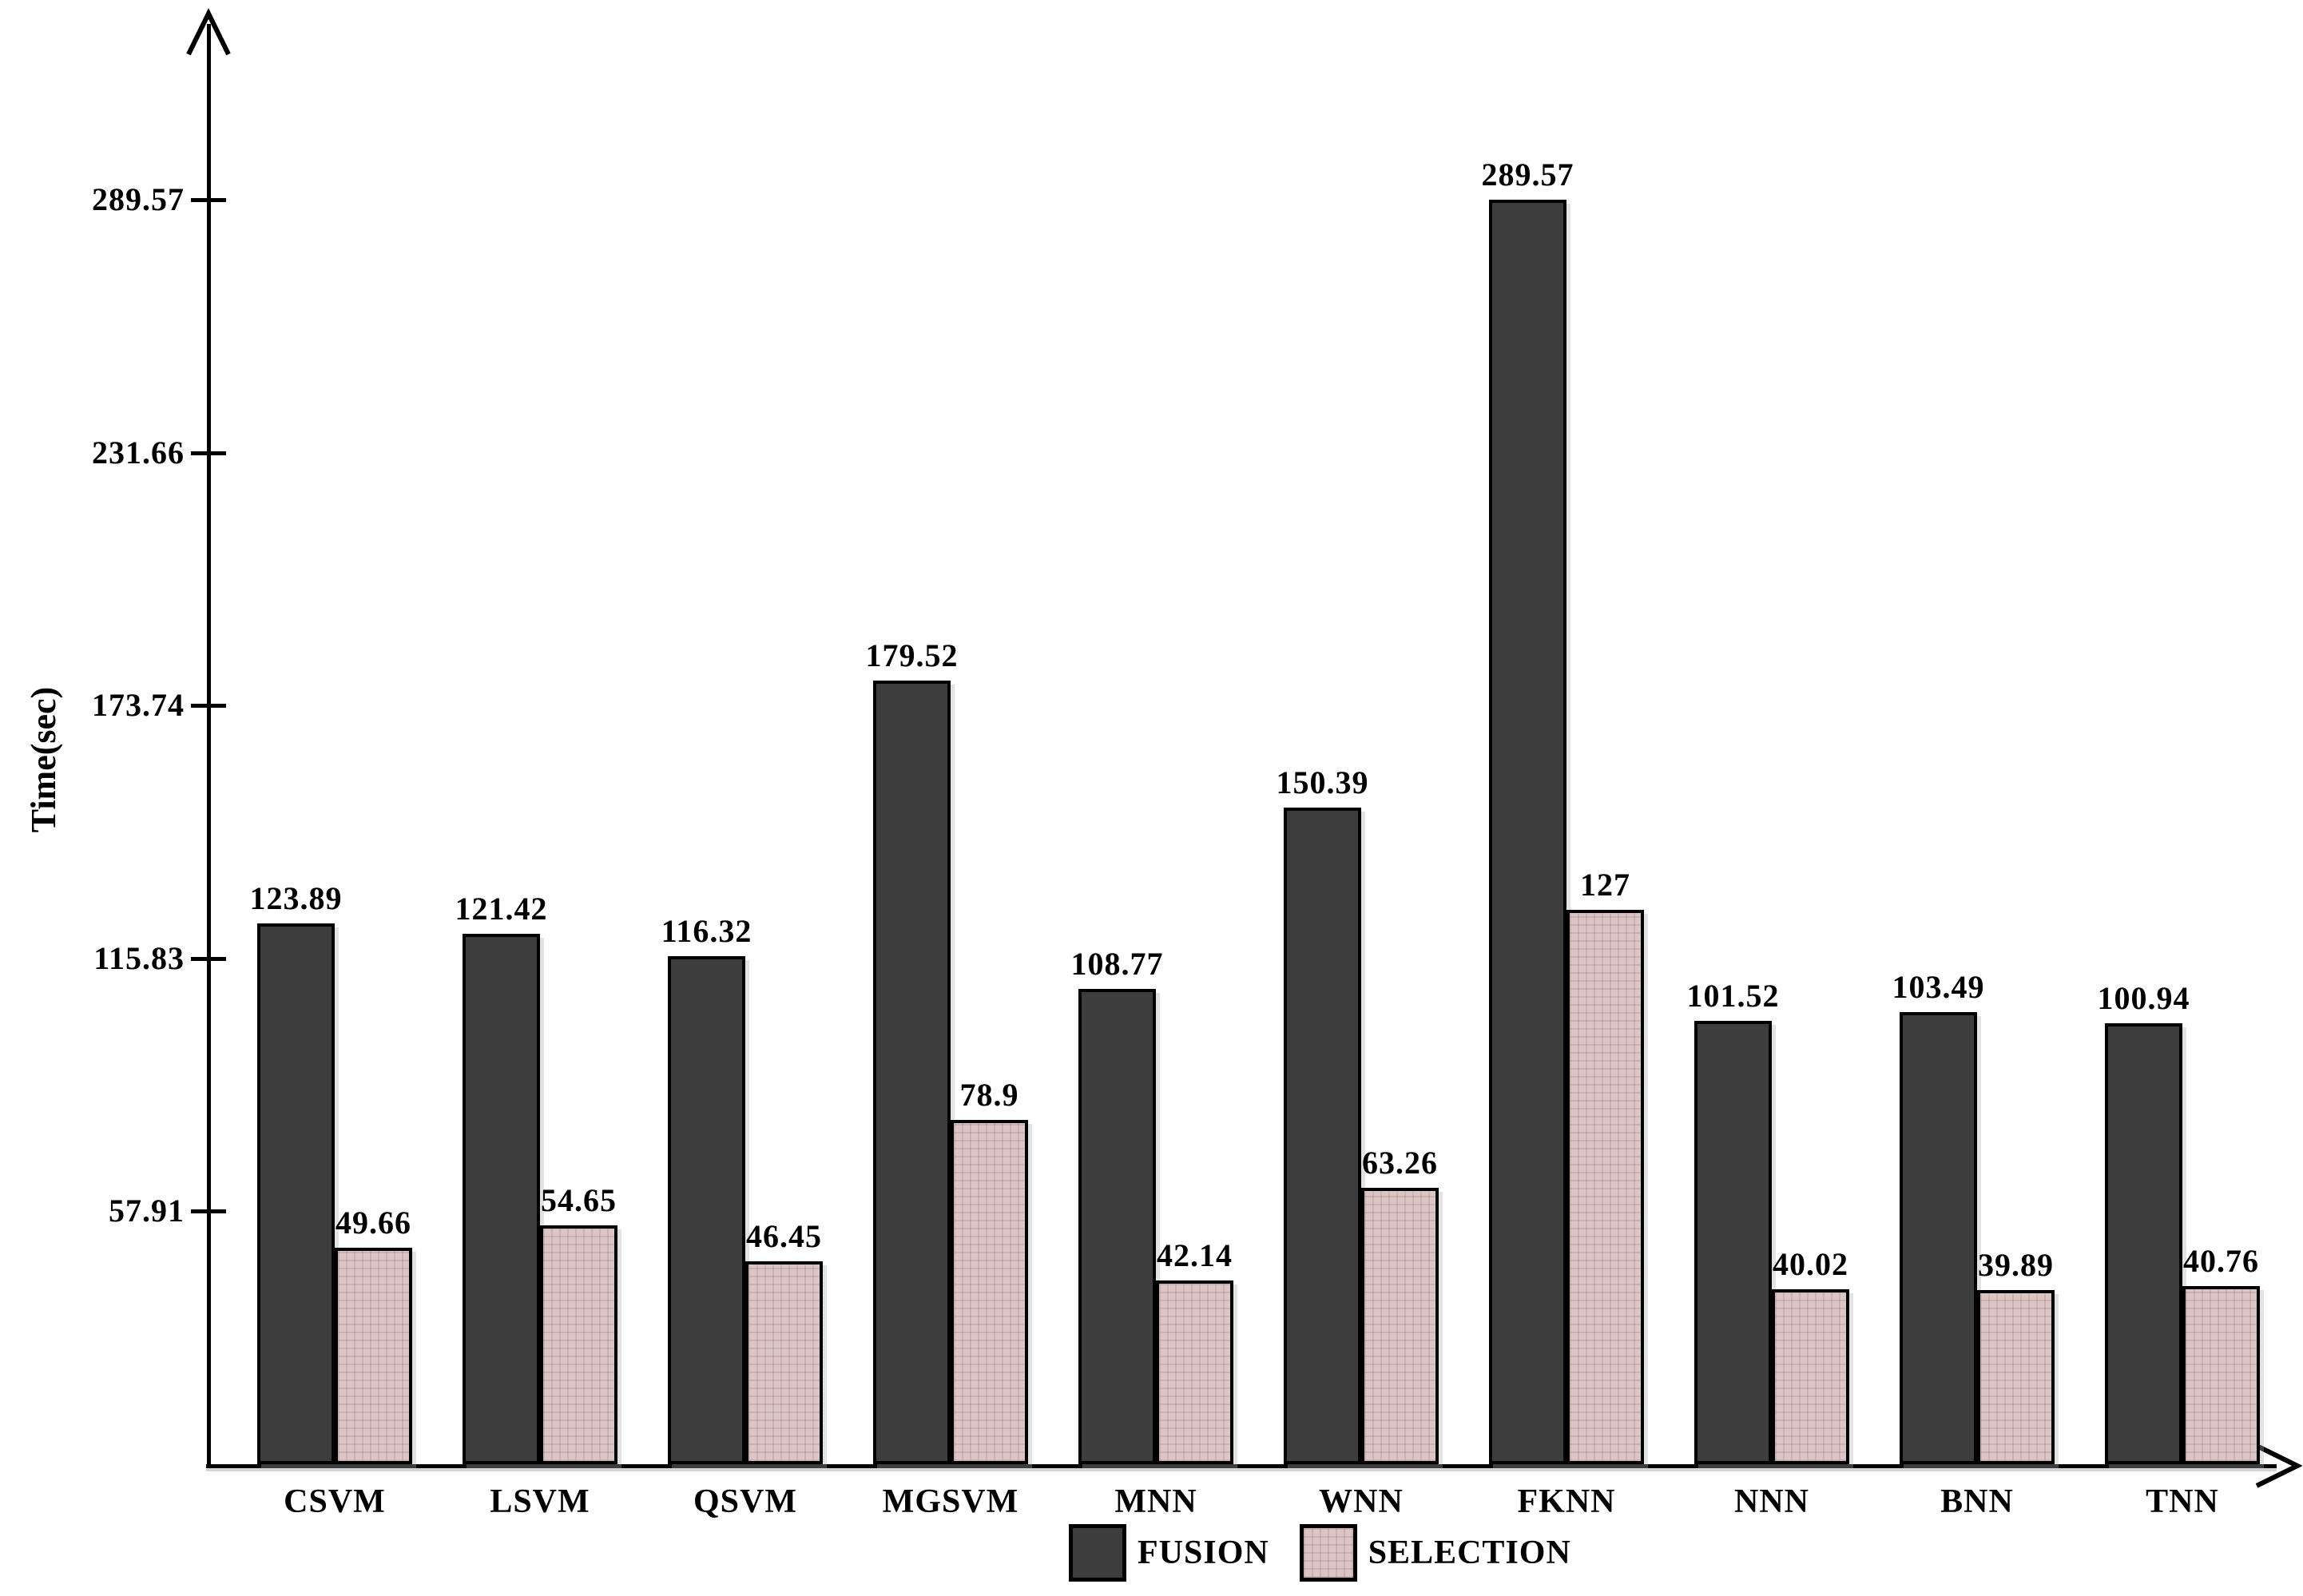 Image resolution: width=2303 pixels, height=1596 pixels. I want to click on bar-value-label: 103.49, so click(1938, 987).